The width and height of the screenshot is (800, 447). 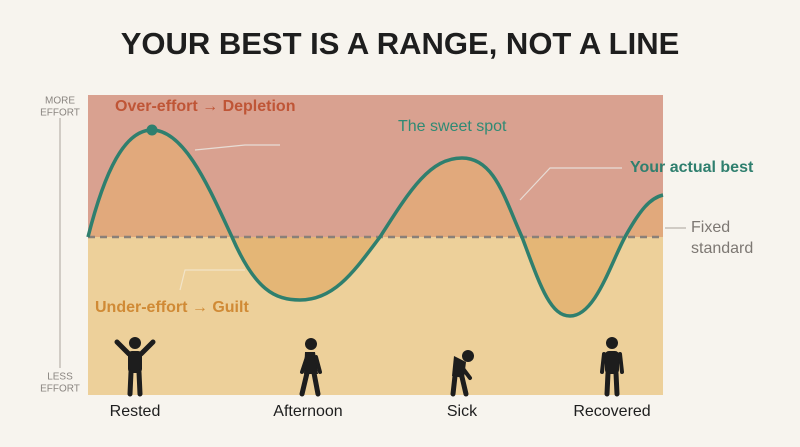 What do you see at coordinates (612, 367) in the screenshot?
I see `icon-recovered` at bounding box center [612, 367].